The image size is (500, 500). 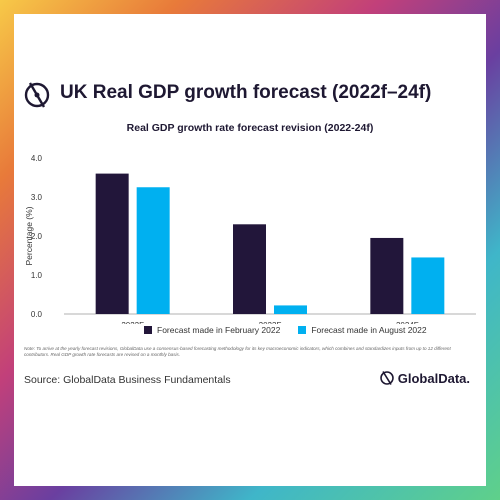 I want to click on legend-item-august: Forecast made in August 2022, so click(x=362, y=330).